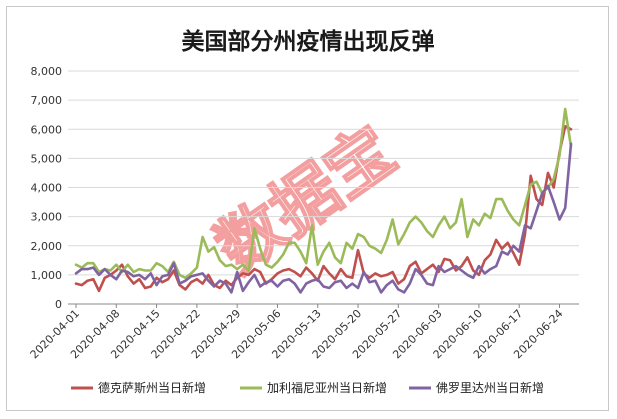  I want to click on legend-label-1: 德克萨斯州当日新增, so click(152, 387).